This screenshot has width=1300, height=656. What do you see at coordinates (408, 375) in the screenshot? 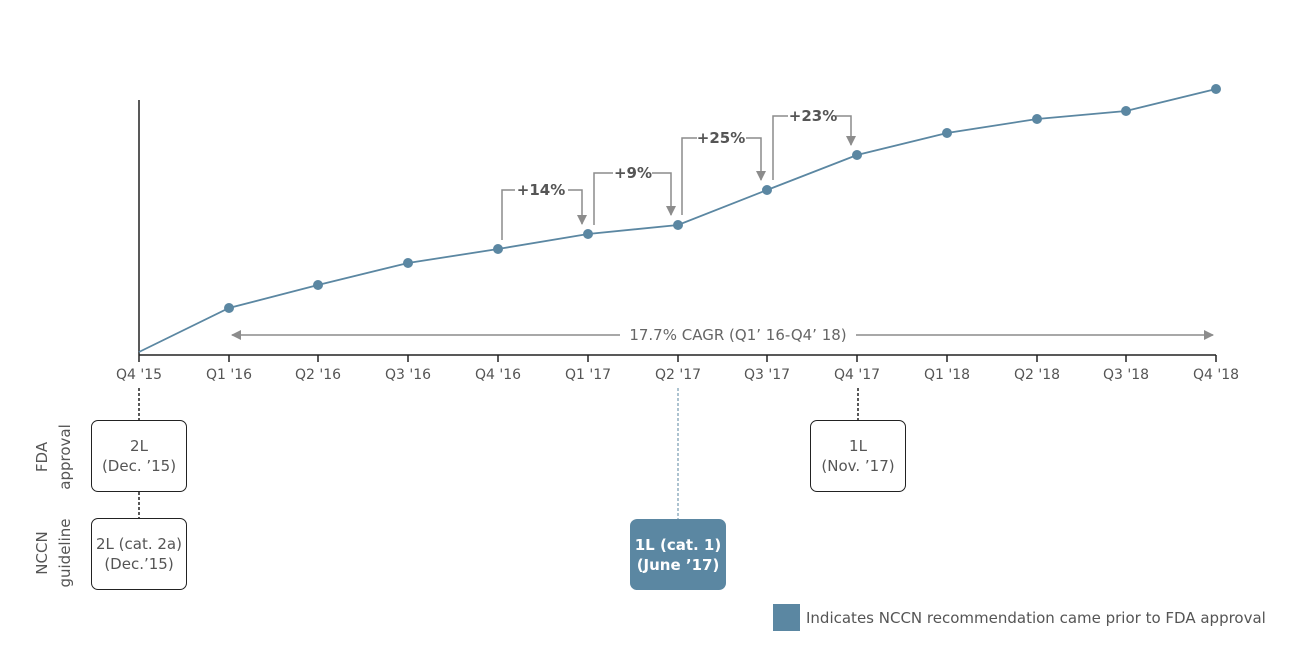
I see `x-tick-label: Q3 '16` at bounding box center [408, 375].